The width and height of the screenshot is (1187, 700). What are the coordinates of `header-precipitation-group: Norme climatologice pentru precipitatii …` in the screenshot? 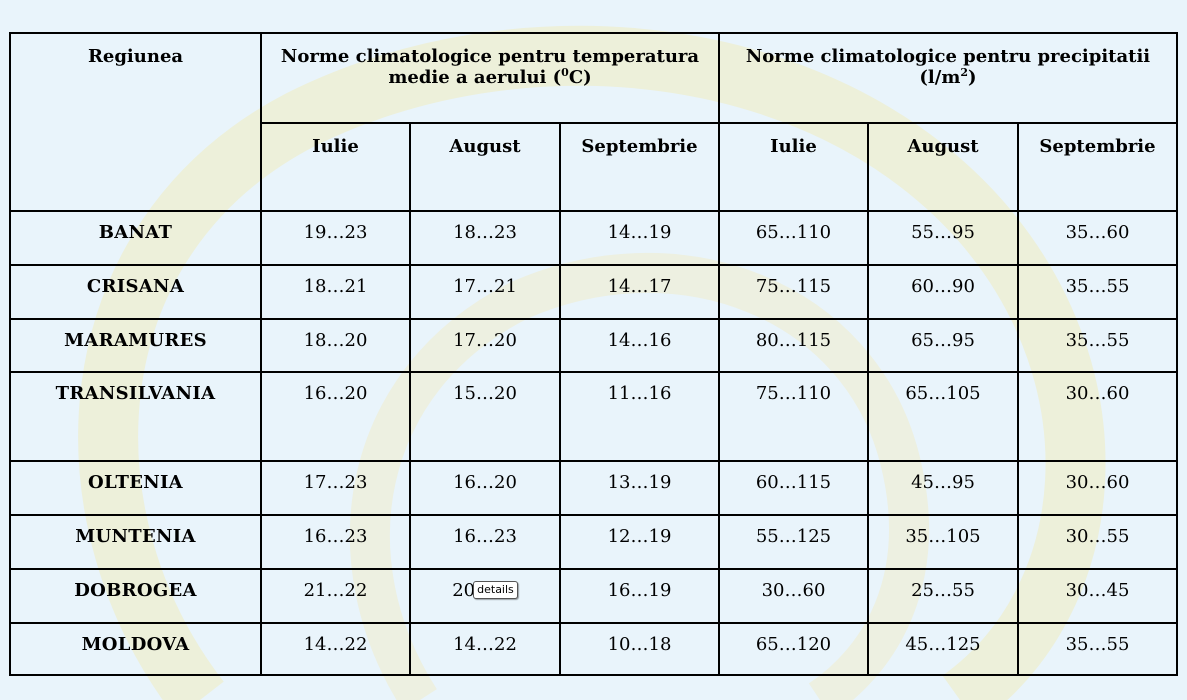 It's located at (948, 78).